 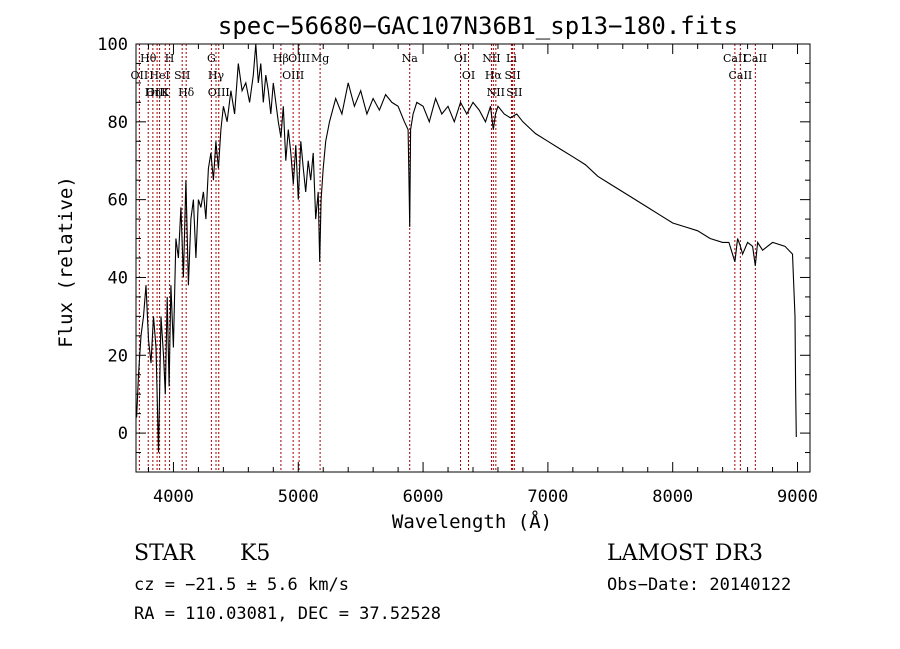 I want to click on line-label: Na, so click(x=410, y=58).